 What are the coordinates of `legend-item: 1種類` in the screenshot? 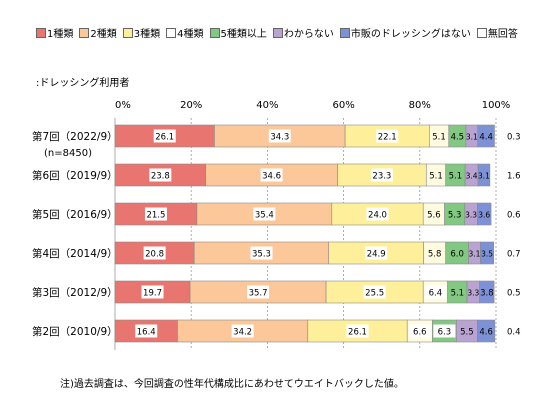 It's located at (54, 32).